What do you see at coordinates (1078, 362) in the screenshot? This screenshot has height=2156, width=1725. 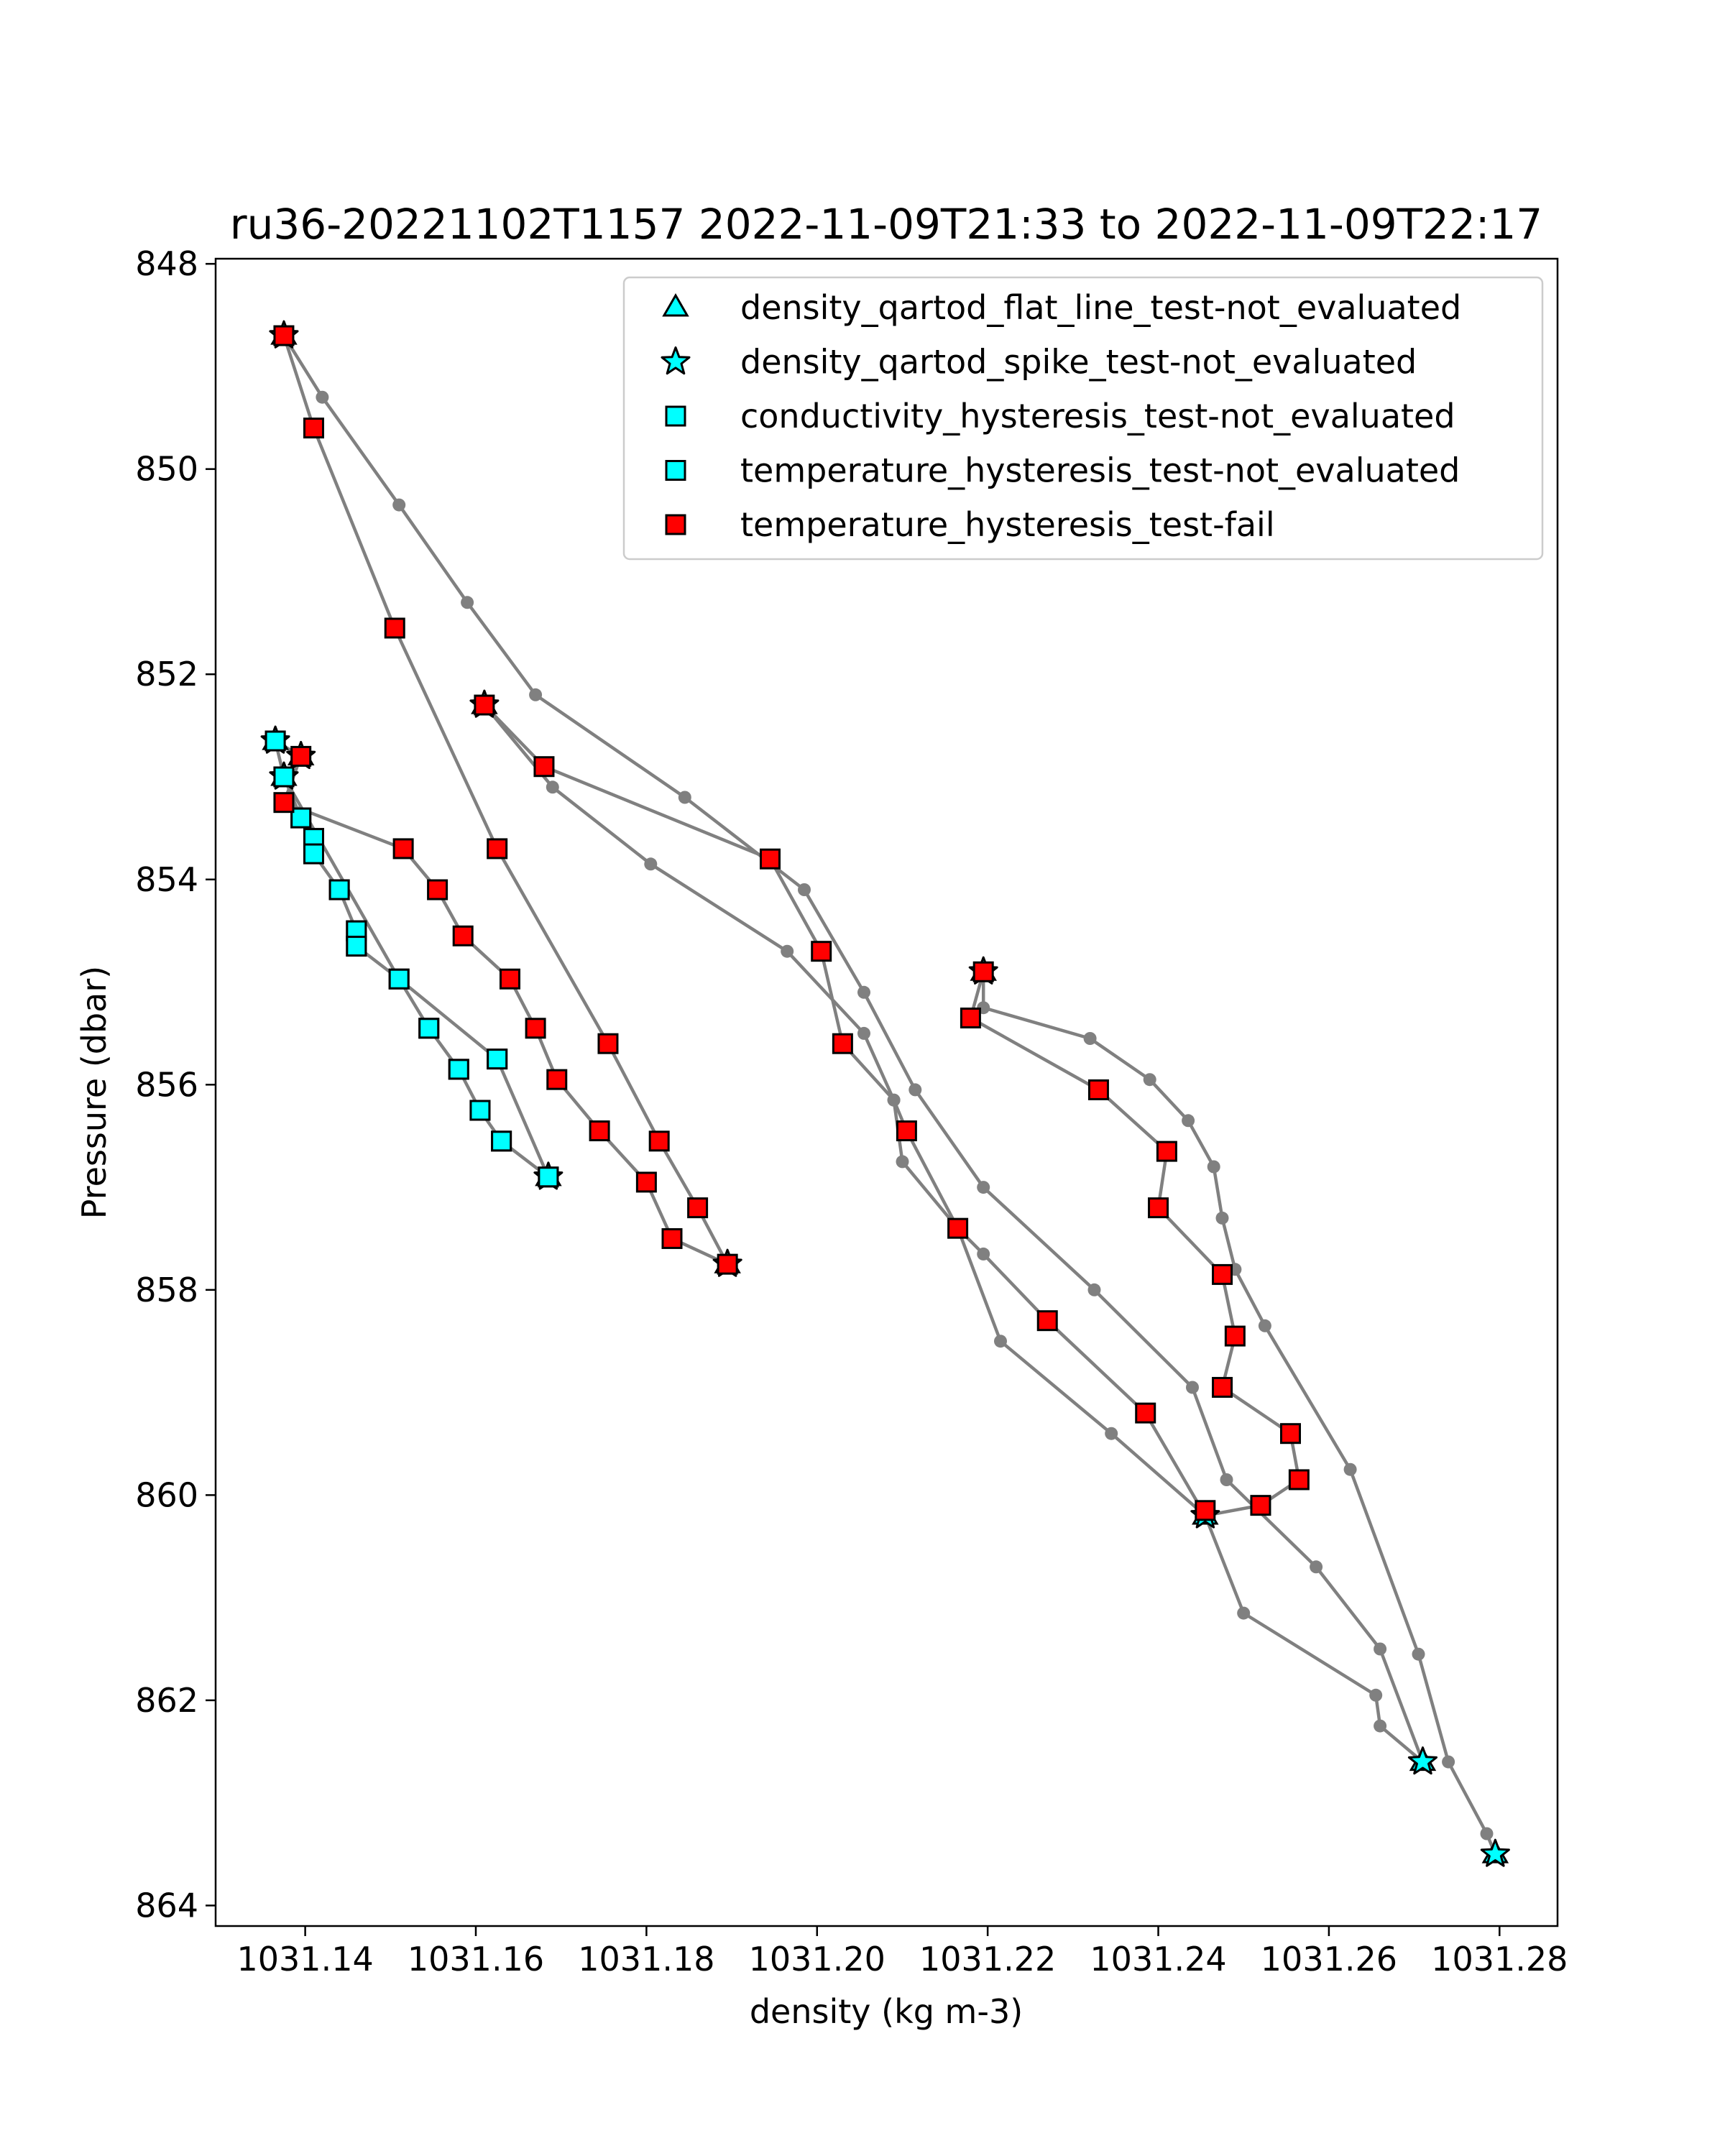 I see `legend-label: density_qartod_spike_test-not_evaluated` at bounding box center [1078, 362].